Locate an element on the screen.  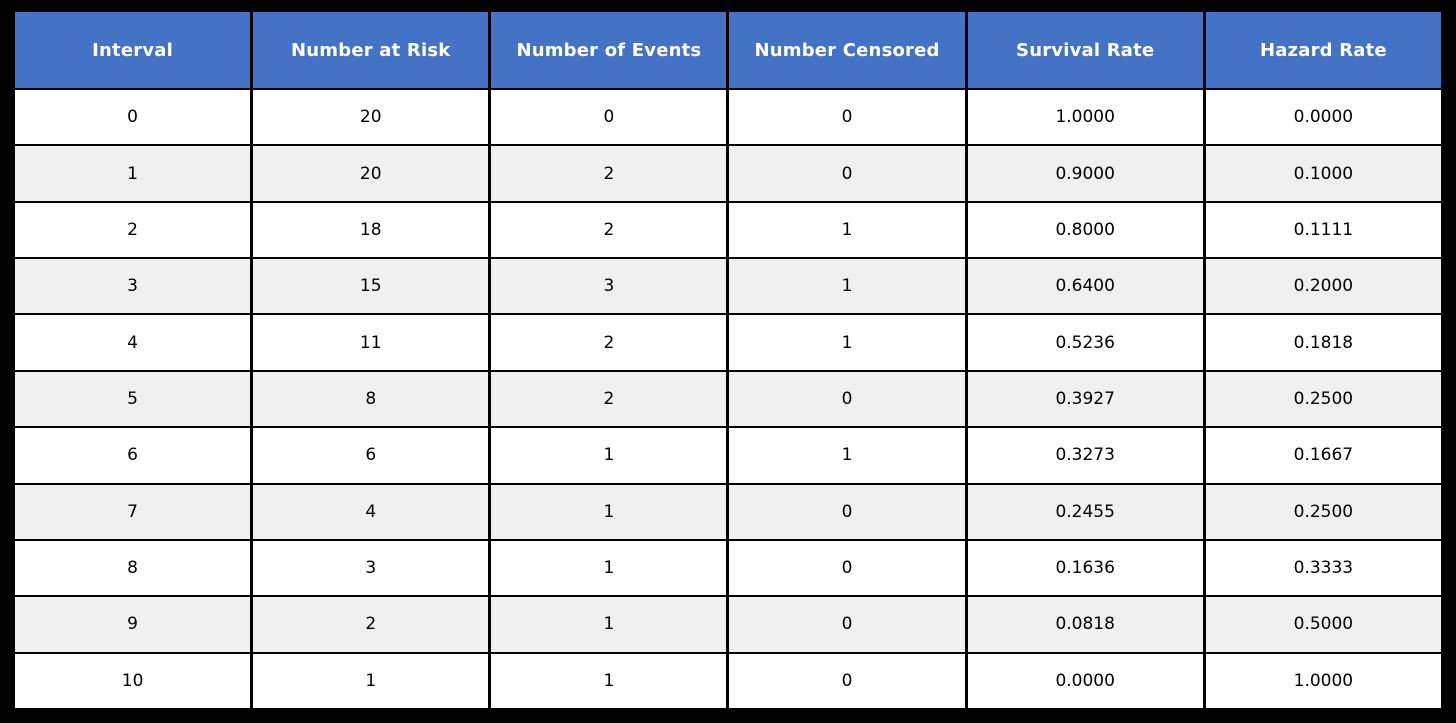
cell-number-at-risk: 18 is located at coordinates (371, 230).